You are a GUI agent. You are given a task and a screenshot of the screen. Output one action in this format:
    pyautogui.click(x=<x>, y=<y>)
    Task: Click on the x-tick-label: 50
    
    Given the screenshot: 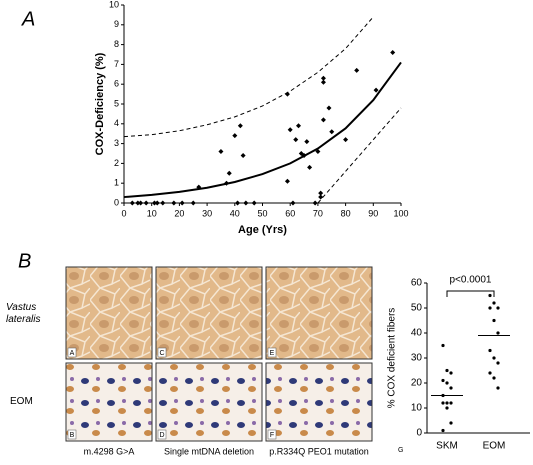 What is the action you would take?
    pyautogui.click(x=262, y=213)
    